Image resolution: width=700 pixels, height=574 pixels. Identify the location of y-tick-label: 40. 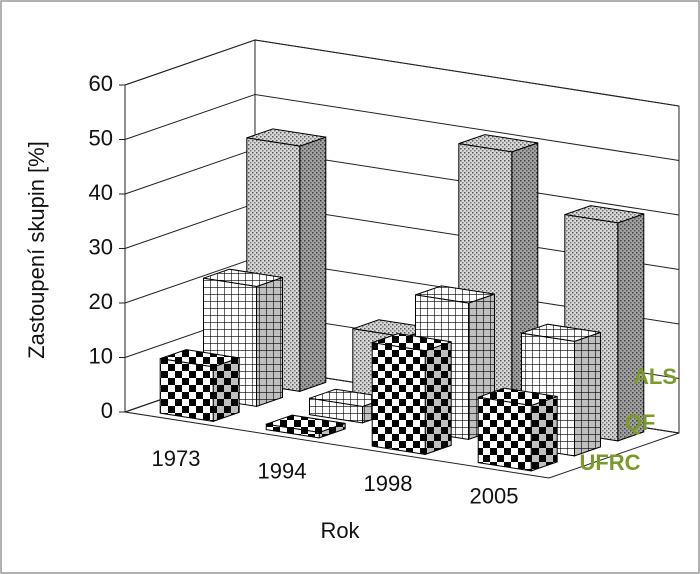
(101, 192).